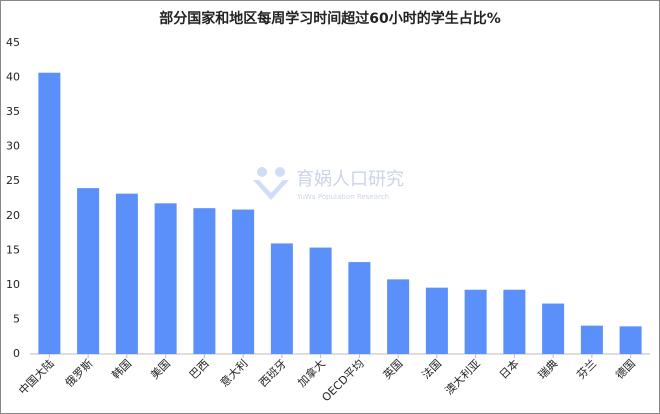 The image size is (660, 414). I want to click on y-tick-label: 15, so click(13, 249).